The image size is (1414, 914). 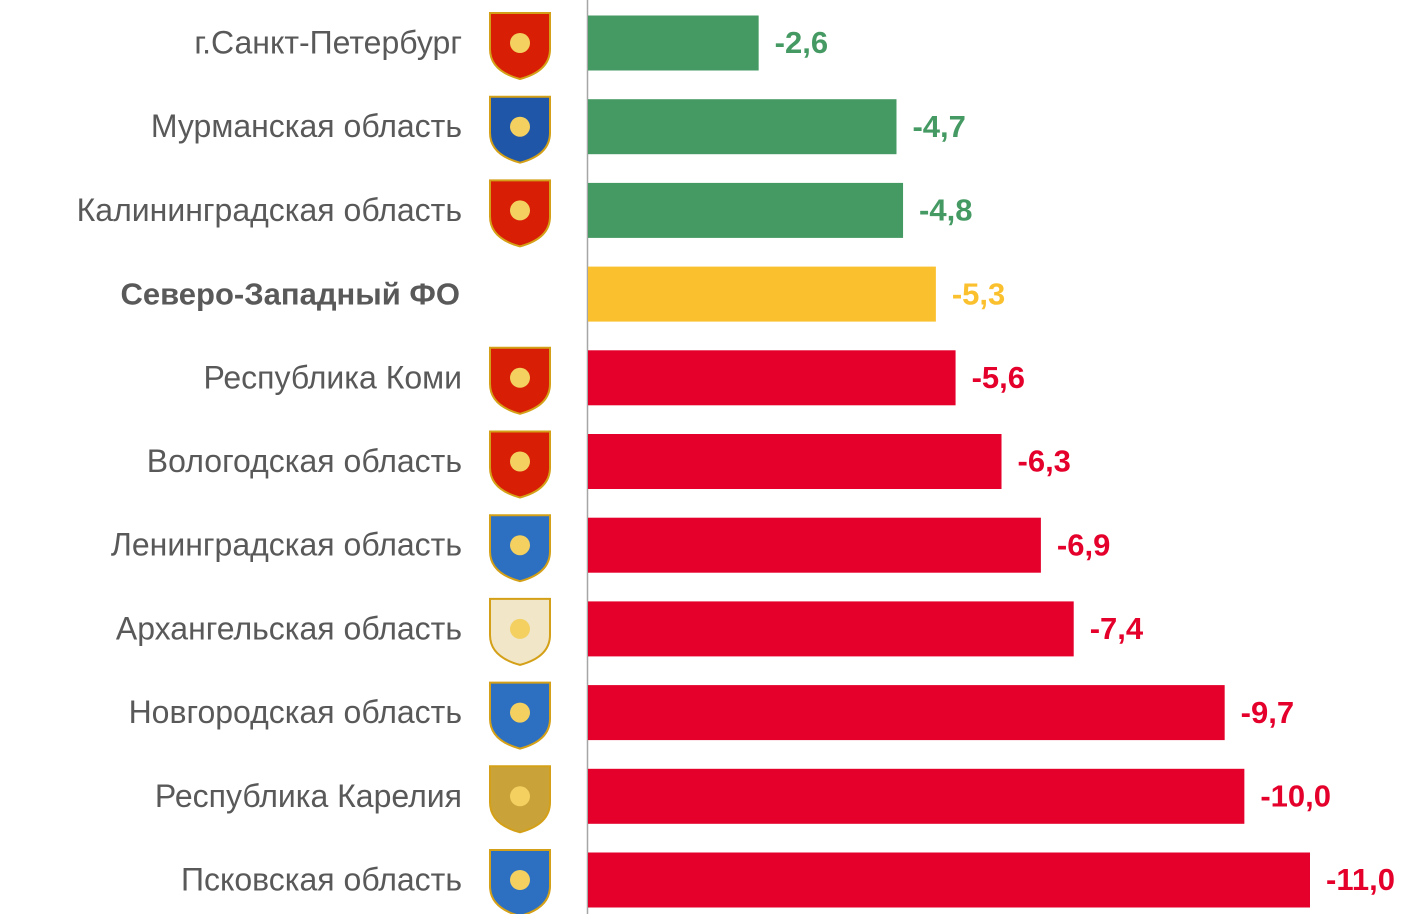 I want to click on value-label: -5,3, so click(x=978, y=293).